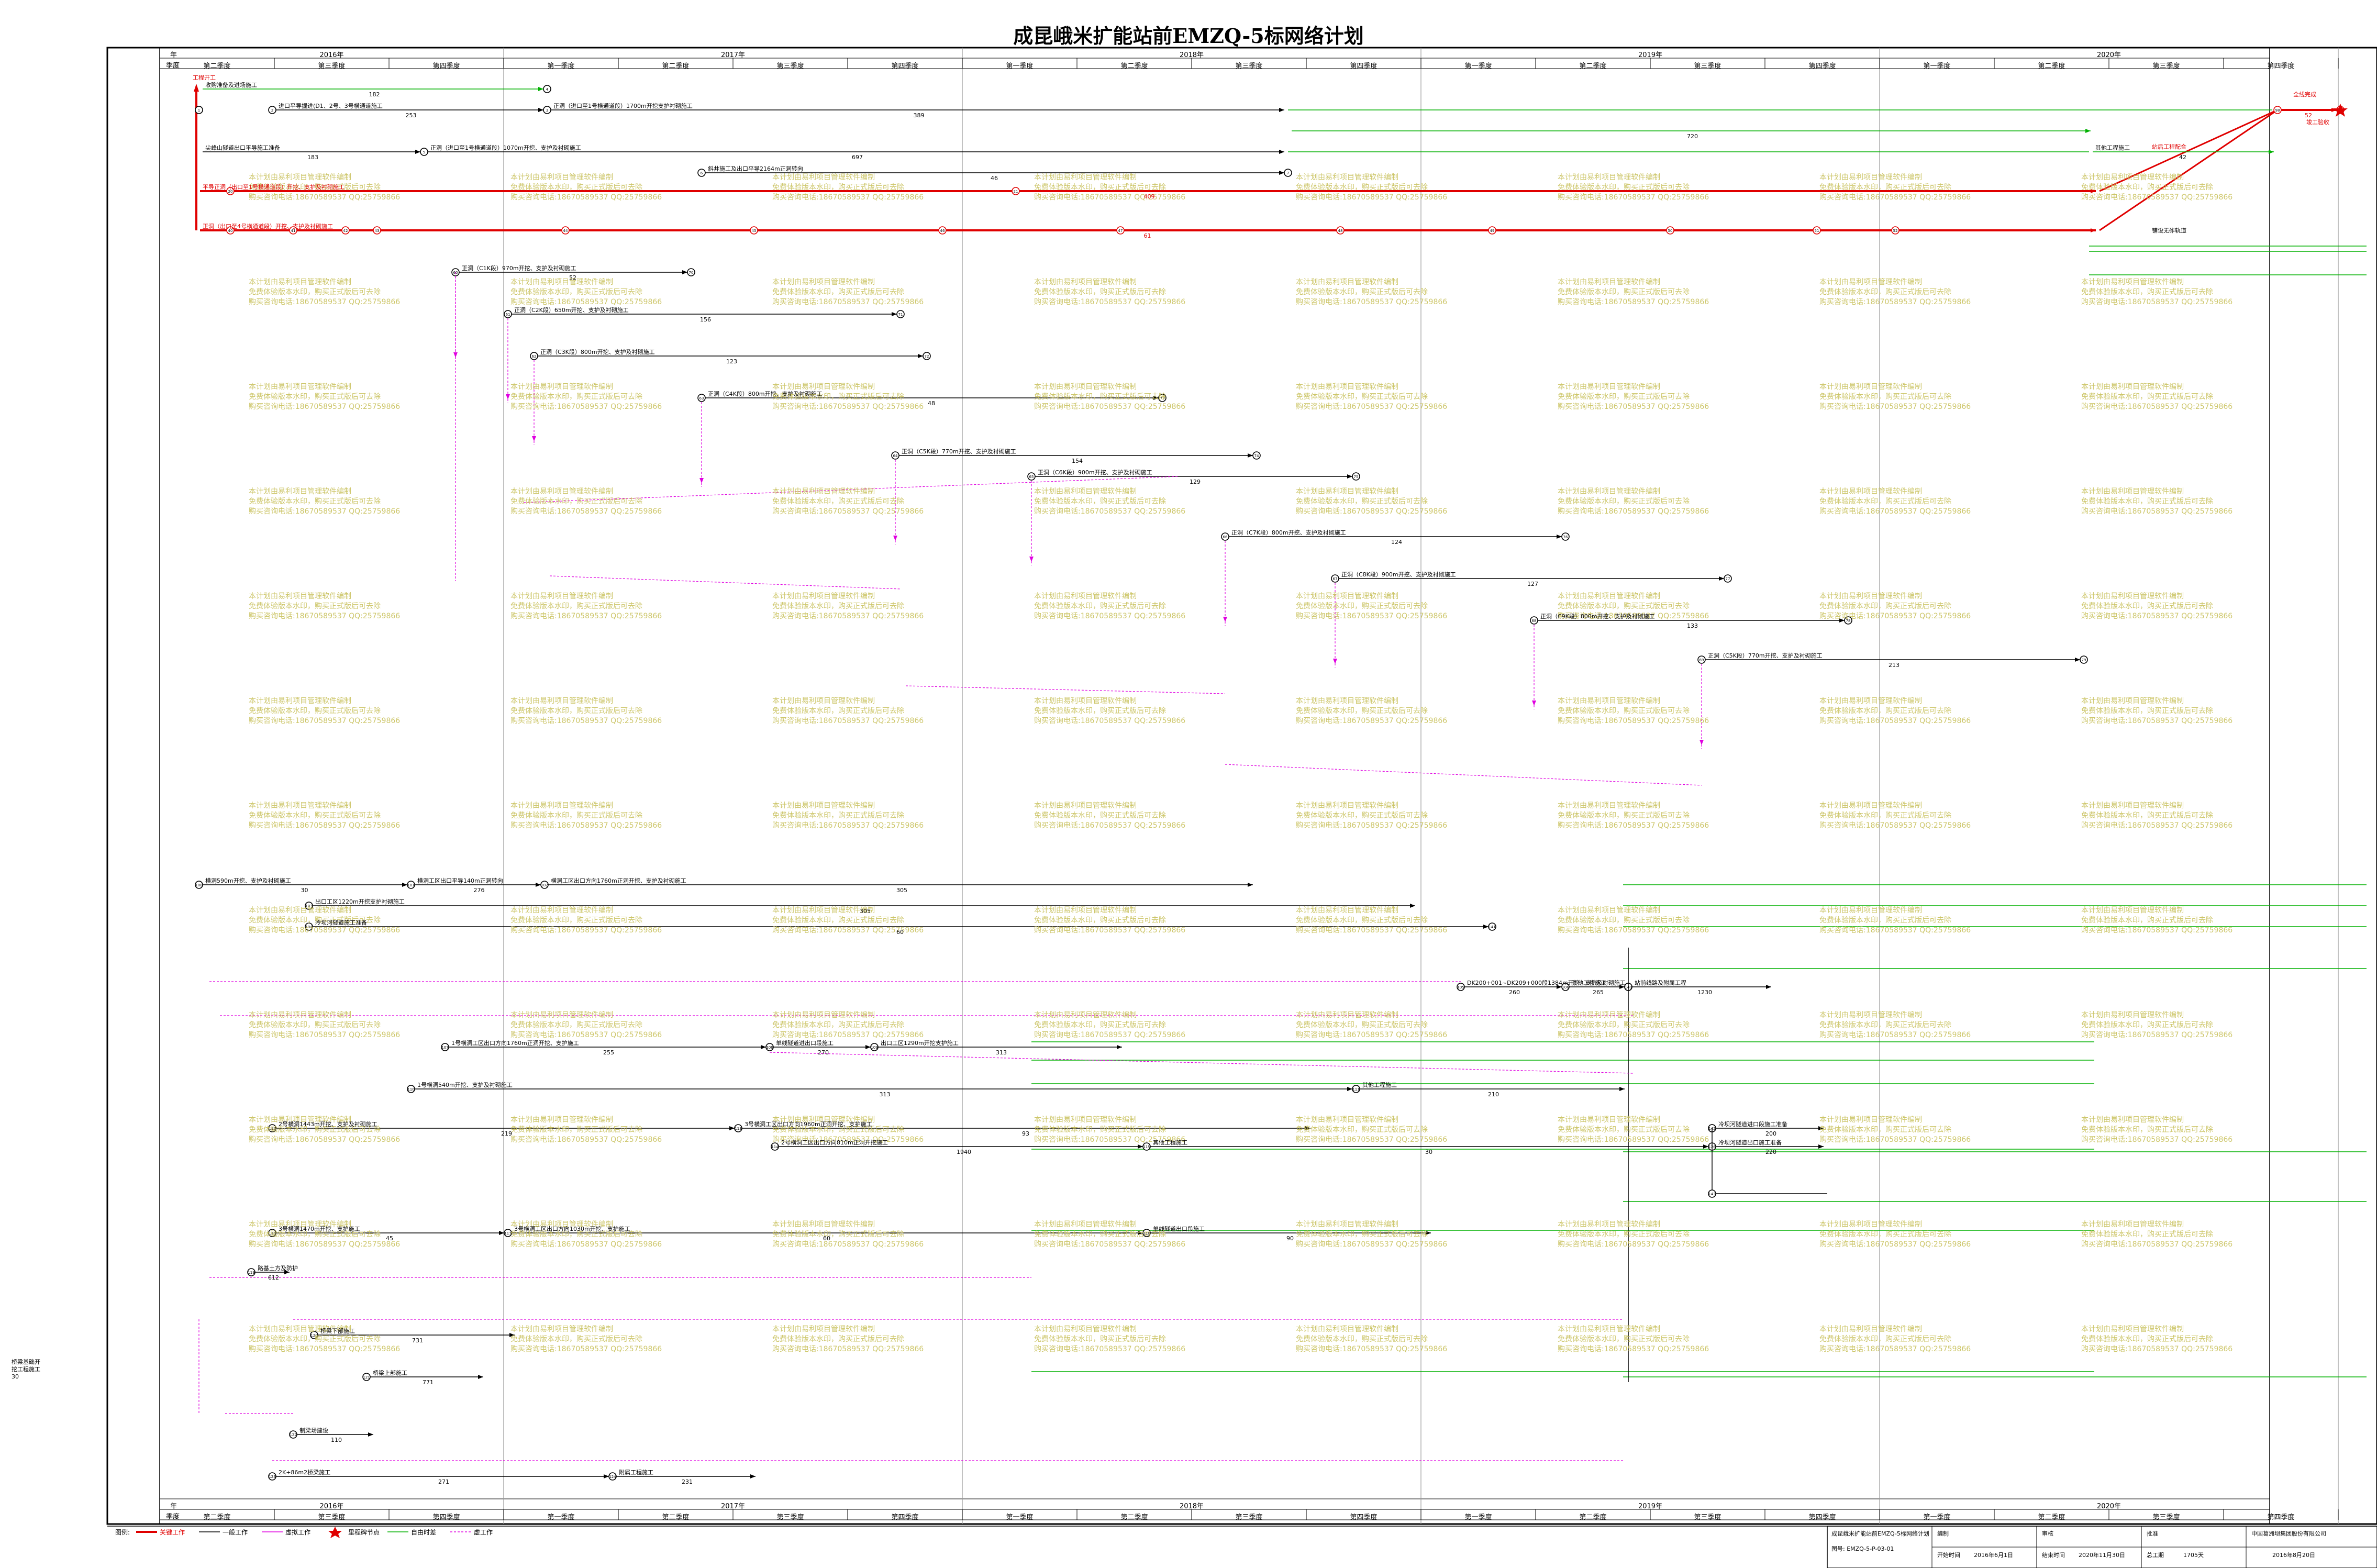 The height and width of the screenshot is (1568, 2377). Describe the element at coordinates (857, 157) in the screenshot. I see `task-label: 697` at that location.